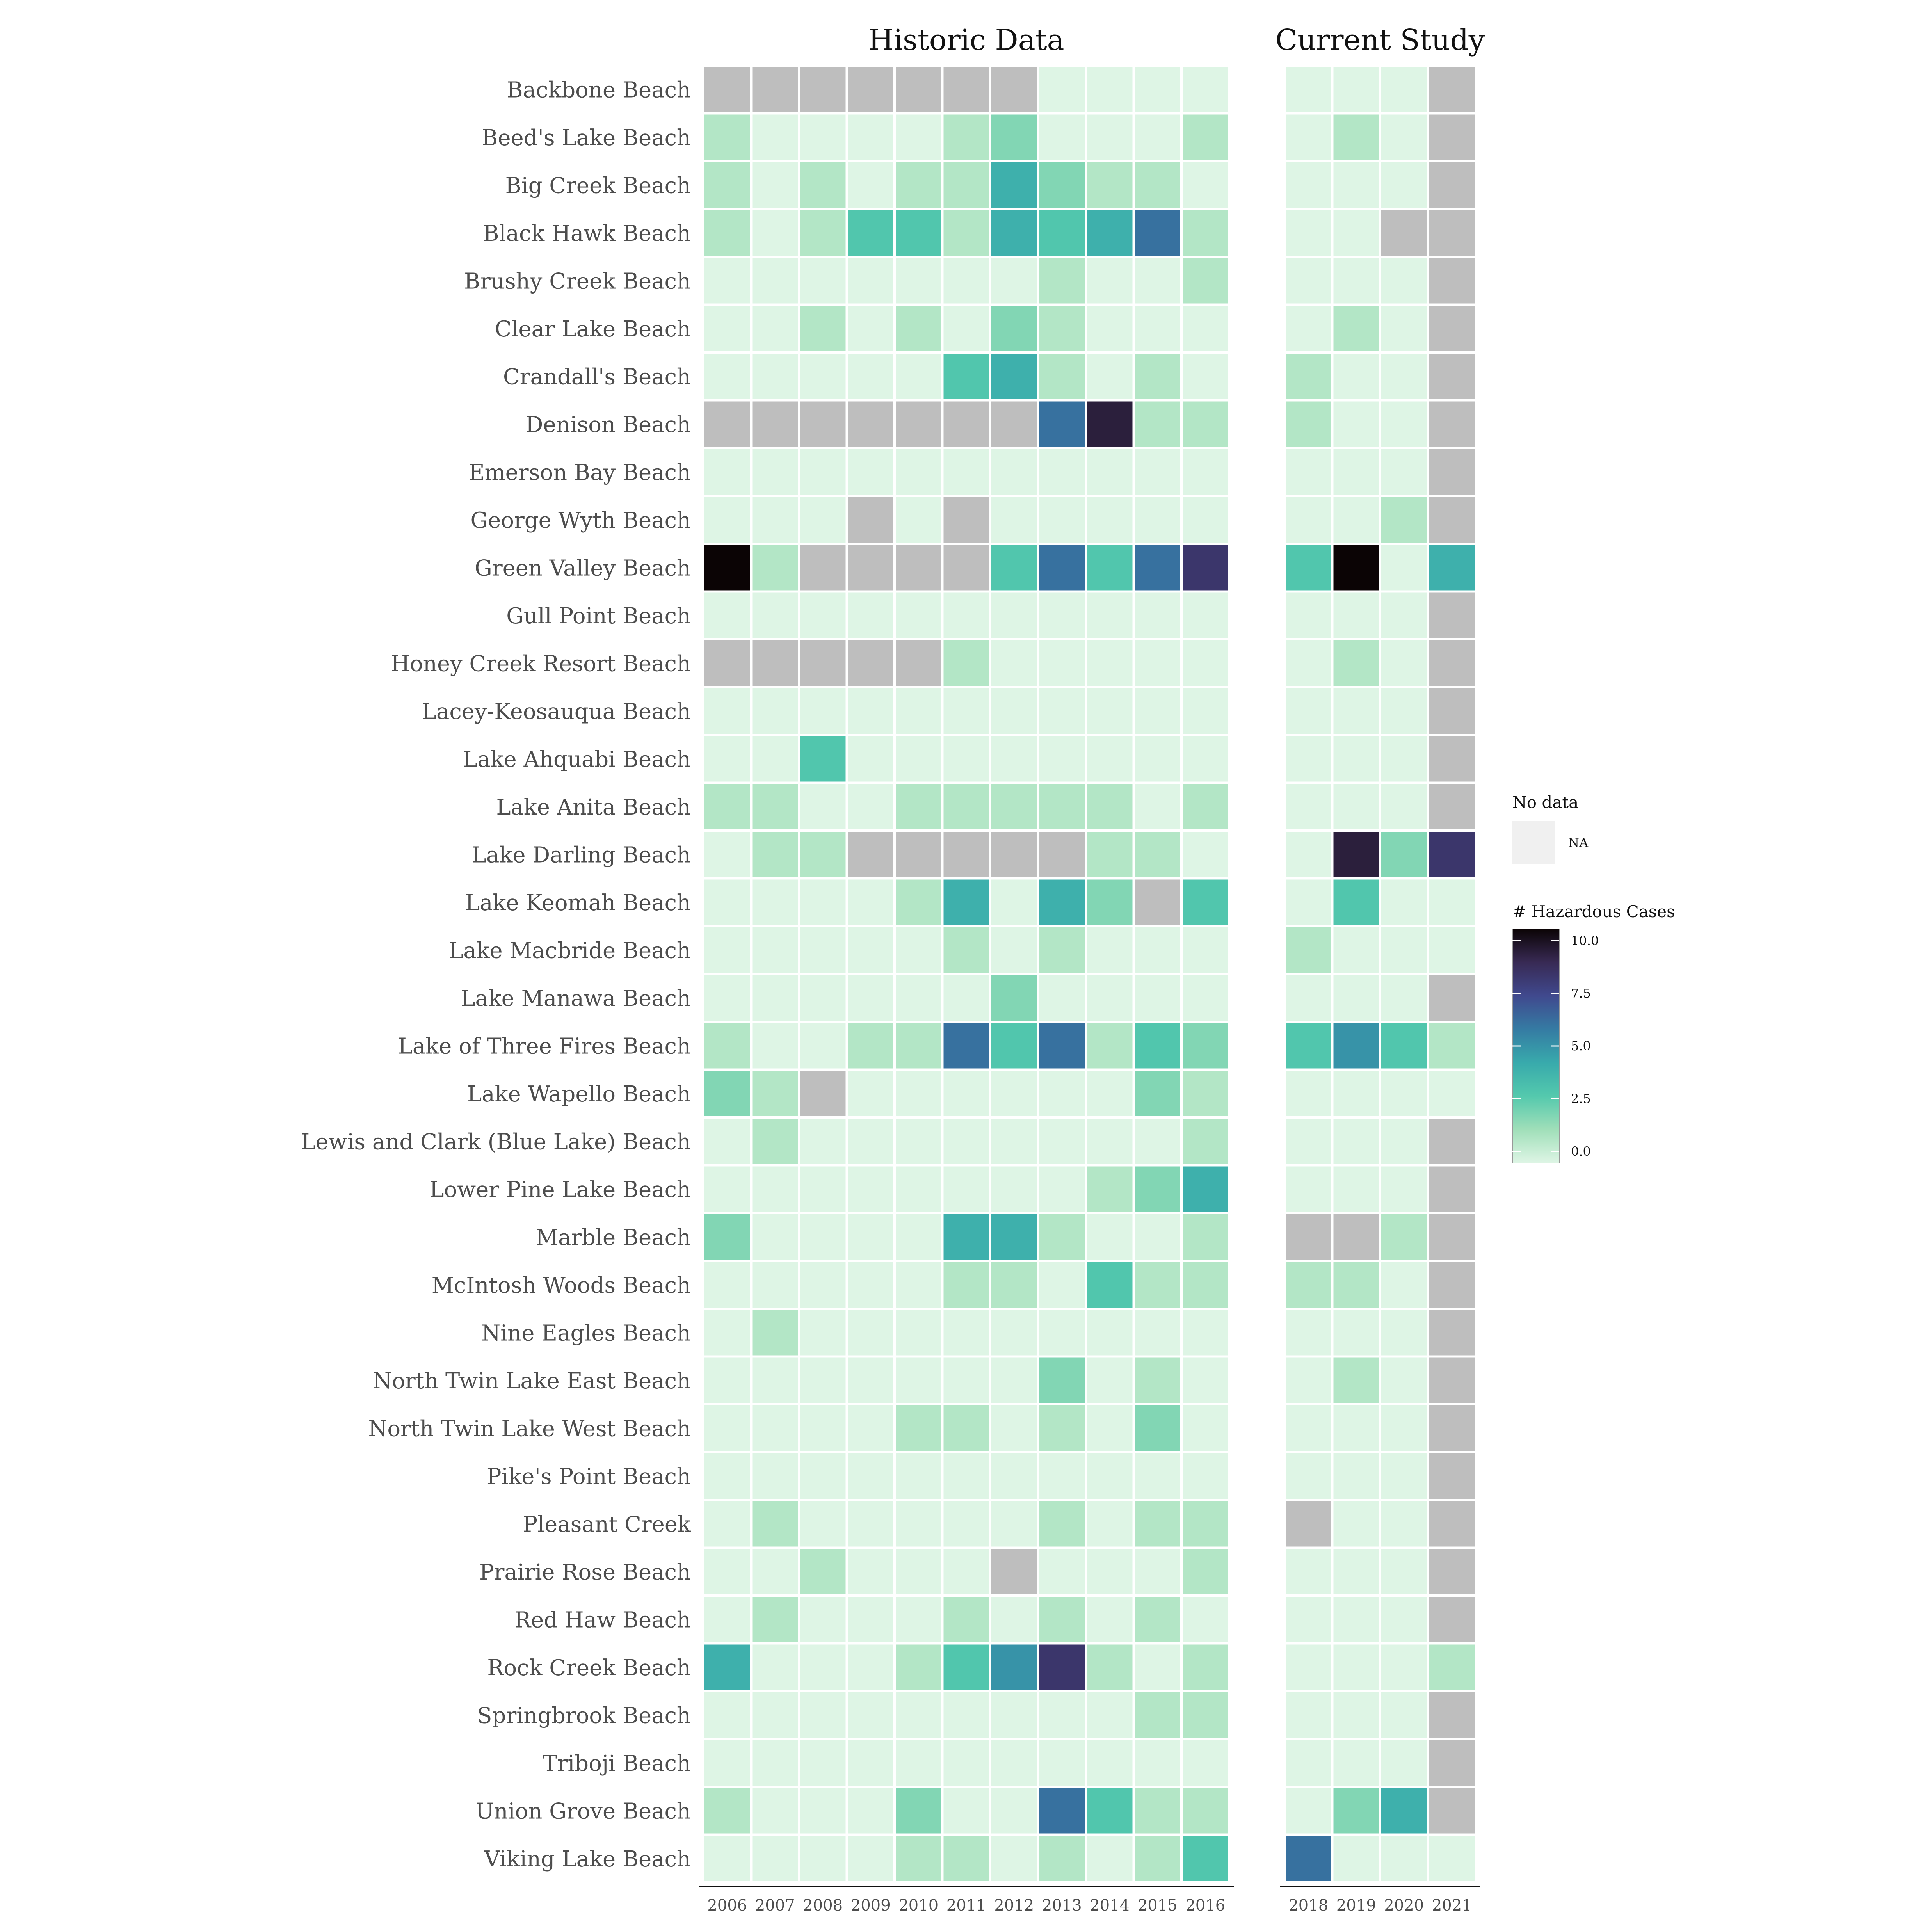 This screenshot has height=1932, width=1932. I want to click on year-tick-label: 2008, so click(823, 1905).